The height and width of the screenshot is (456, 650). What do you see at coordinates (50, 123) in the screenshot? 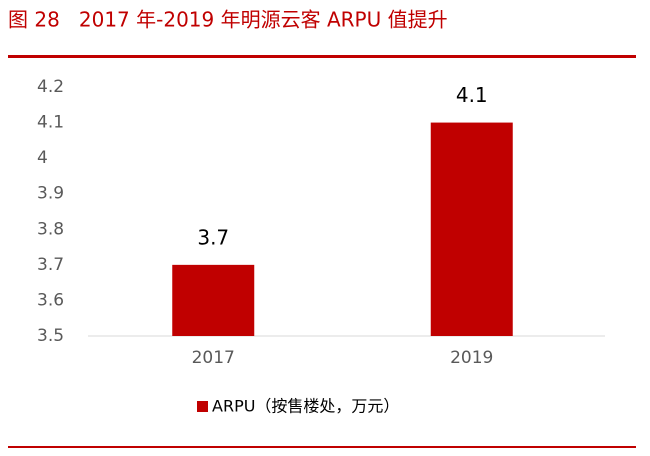
I see `y-tick-label: 4.1` at bounding box center [50, 123].